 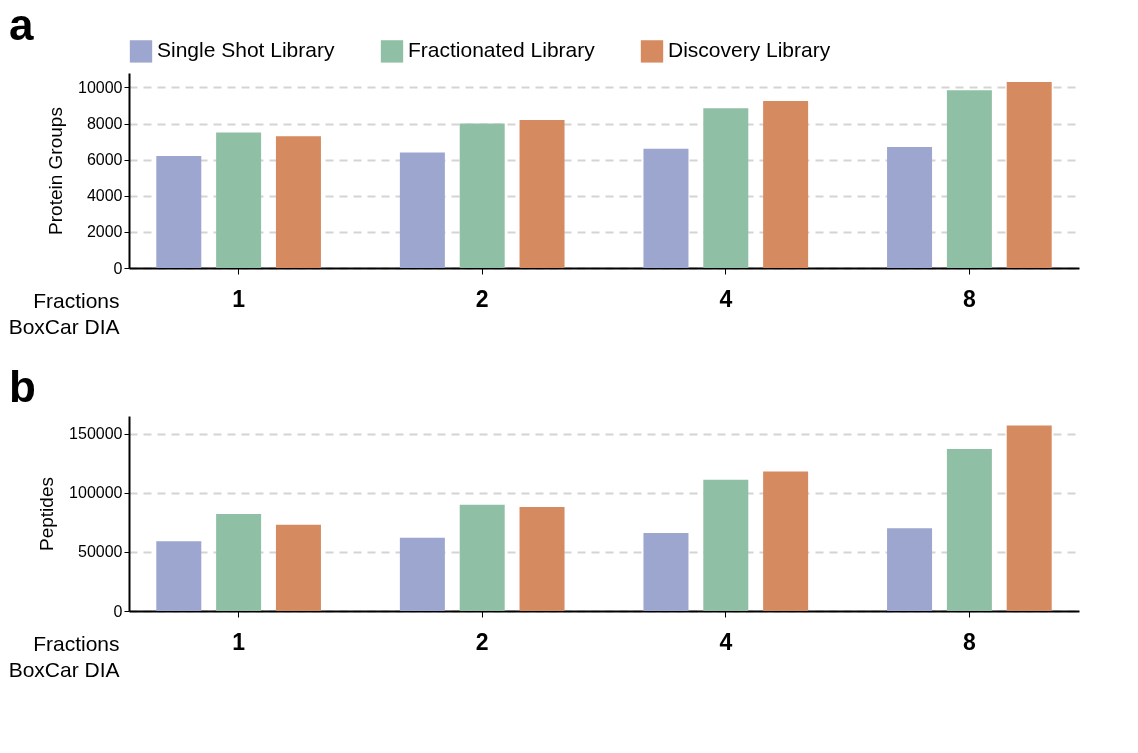 What do you see at coordinates (104, 232) in the screenshot?
I see `y-tick-label: 2000` at bounding box center [104, 232].